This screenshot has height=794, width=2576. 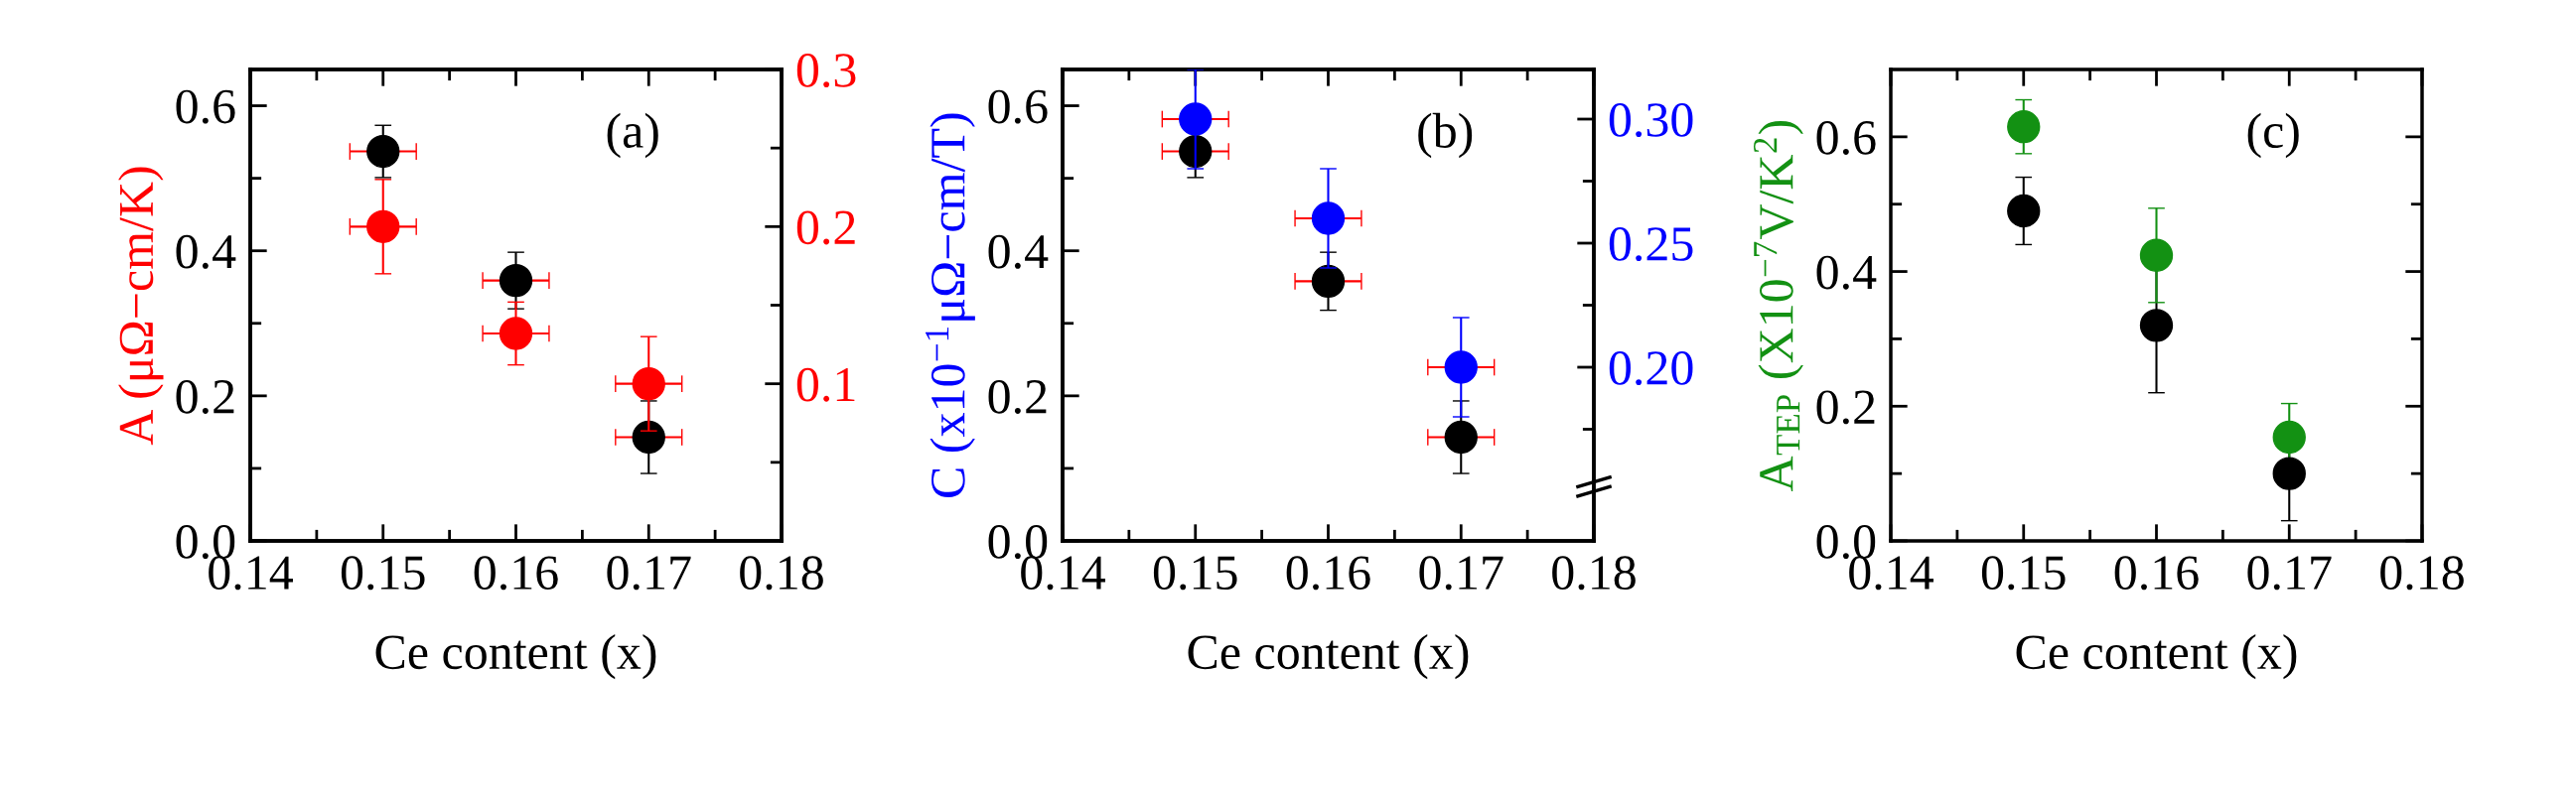 I want to click on y-axis-title: A (μΩ−cm/K), so click(x=141, y=306).